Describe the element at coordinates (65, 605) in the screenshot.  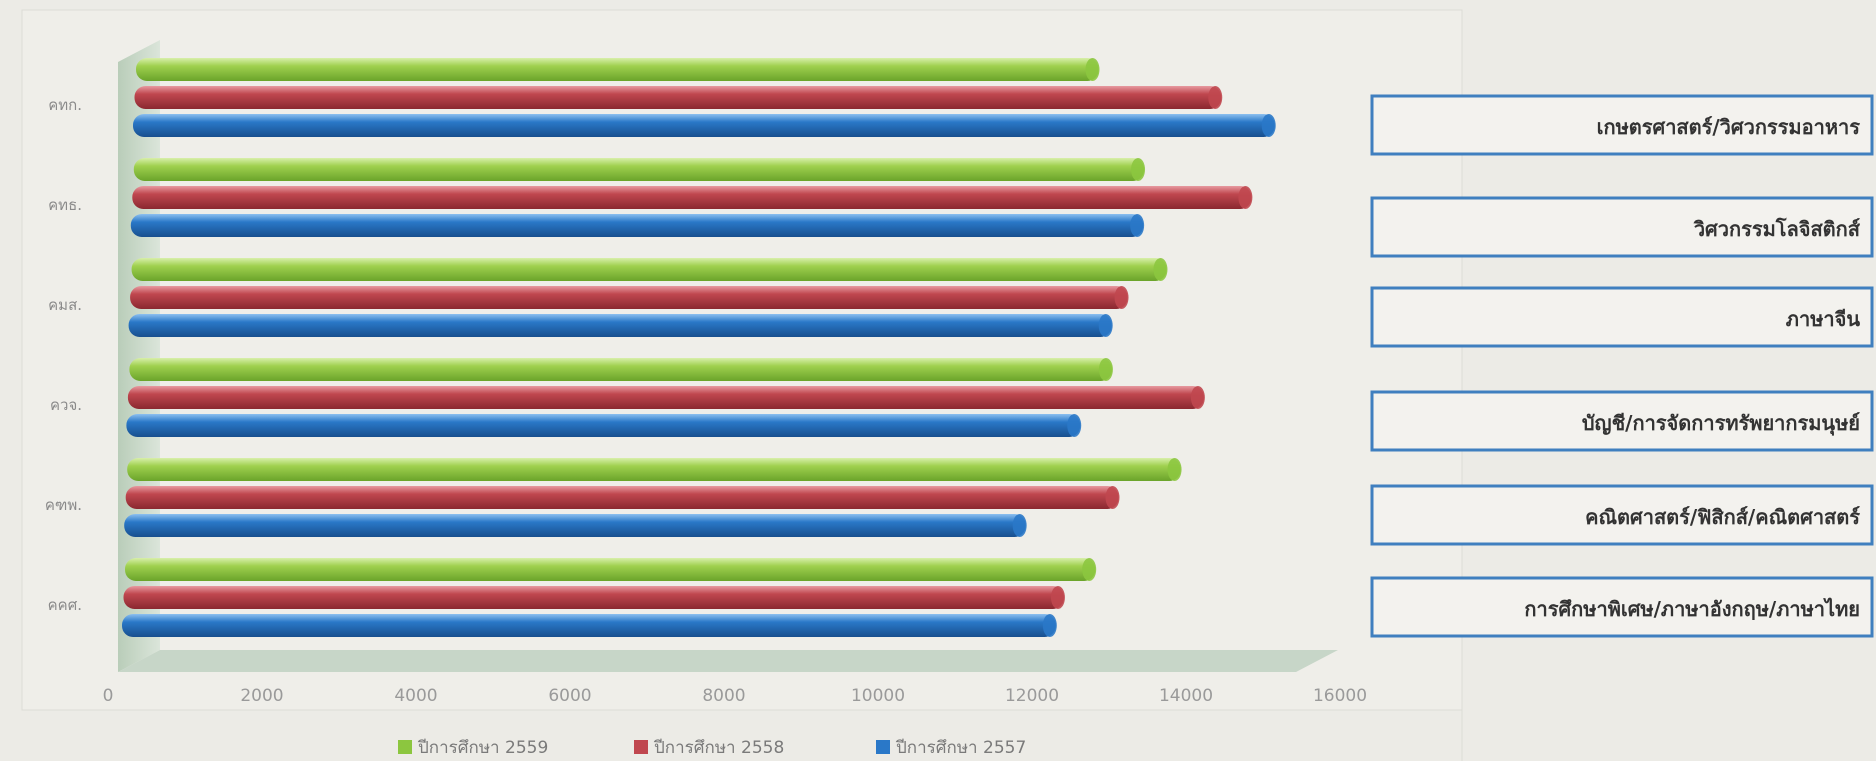
I see `category-label-5: คคศ.` at that location.